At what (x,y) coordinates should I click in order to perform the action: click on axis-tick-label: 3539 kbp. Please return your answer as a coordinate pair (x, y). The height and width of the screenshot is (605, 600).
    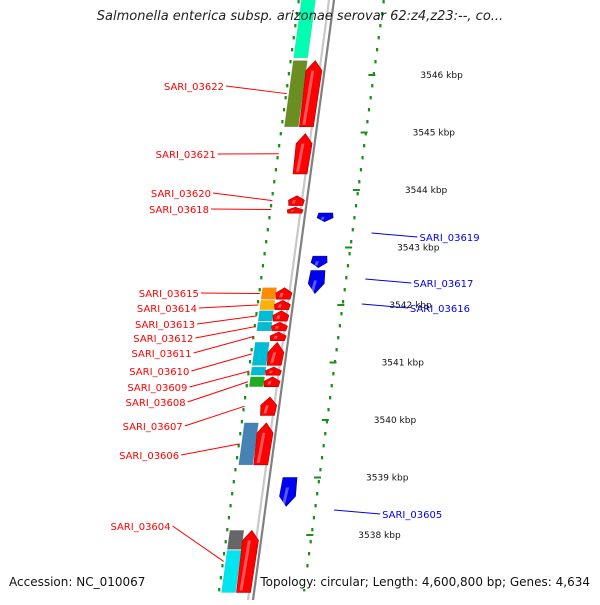
    Looking at the image, I should click on (387, 479).